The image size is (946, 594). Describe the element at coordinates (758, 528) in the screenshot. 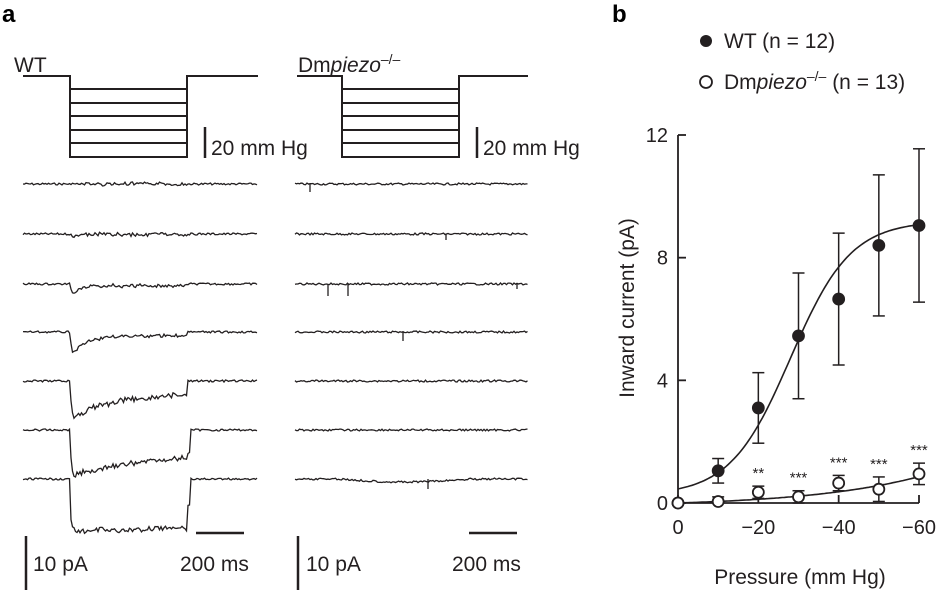

I see `x-tick-label: −20` at that location.